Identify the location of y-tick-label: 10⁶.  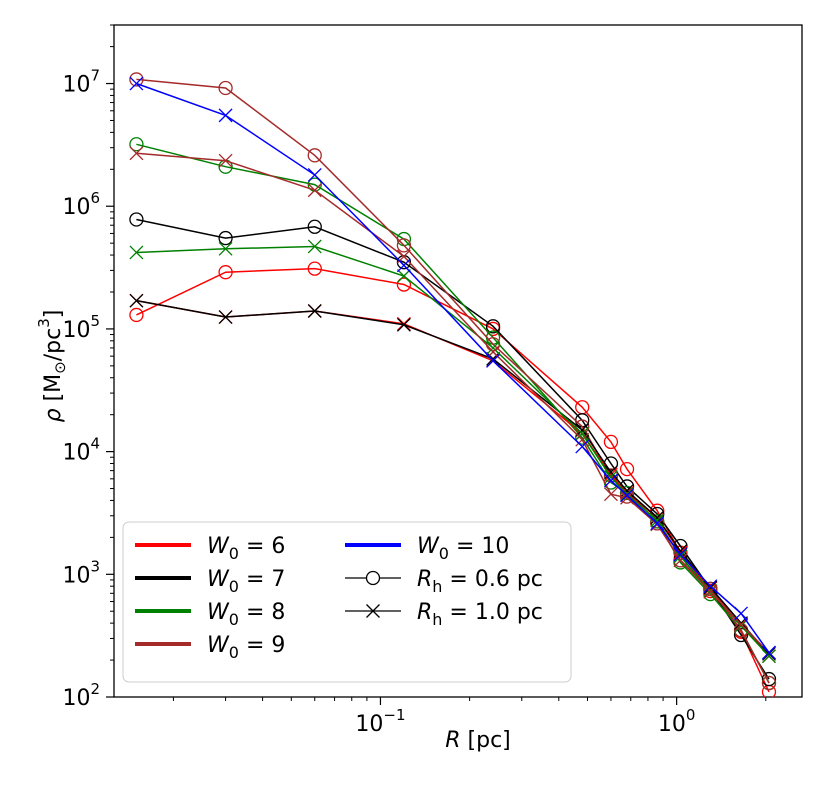
(81, 204).